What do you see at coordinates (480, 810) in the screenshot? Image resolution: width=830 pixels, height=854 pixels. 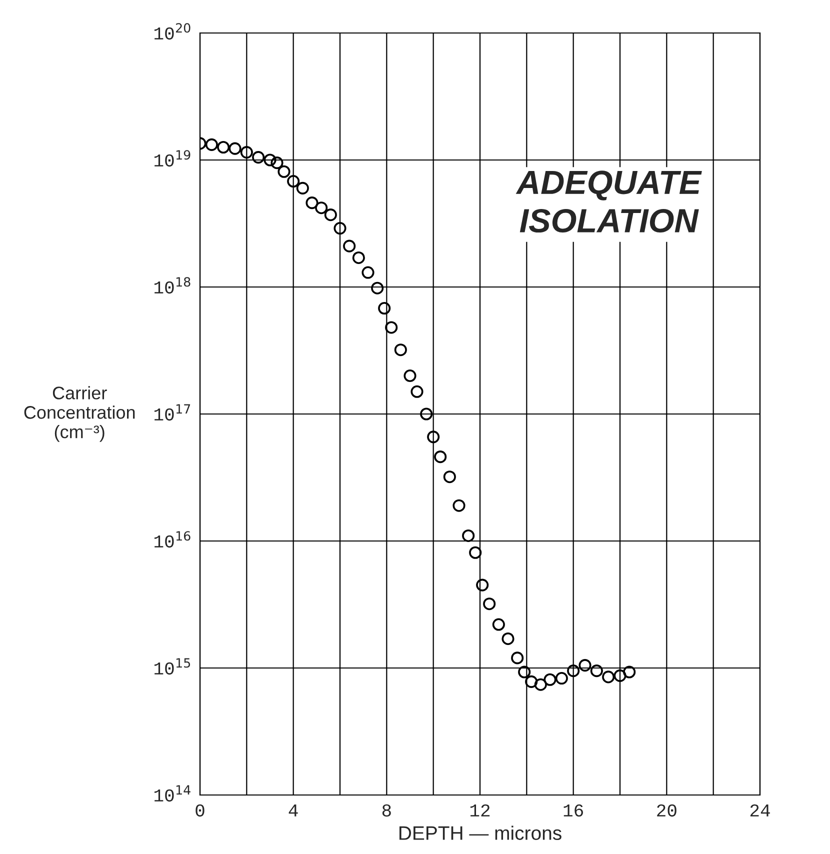 I see `x-tick-label: 12` at bounding box center [480, 810].